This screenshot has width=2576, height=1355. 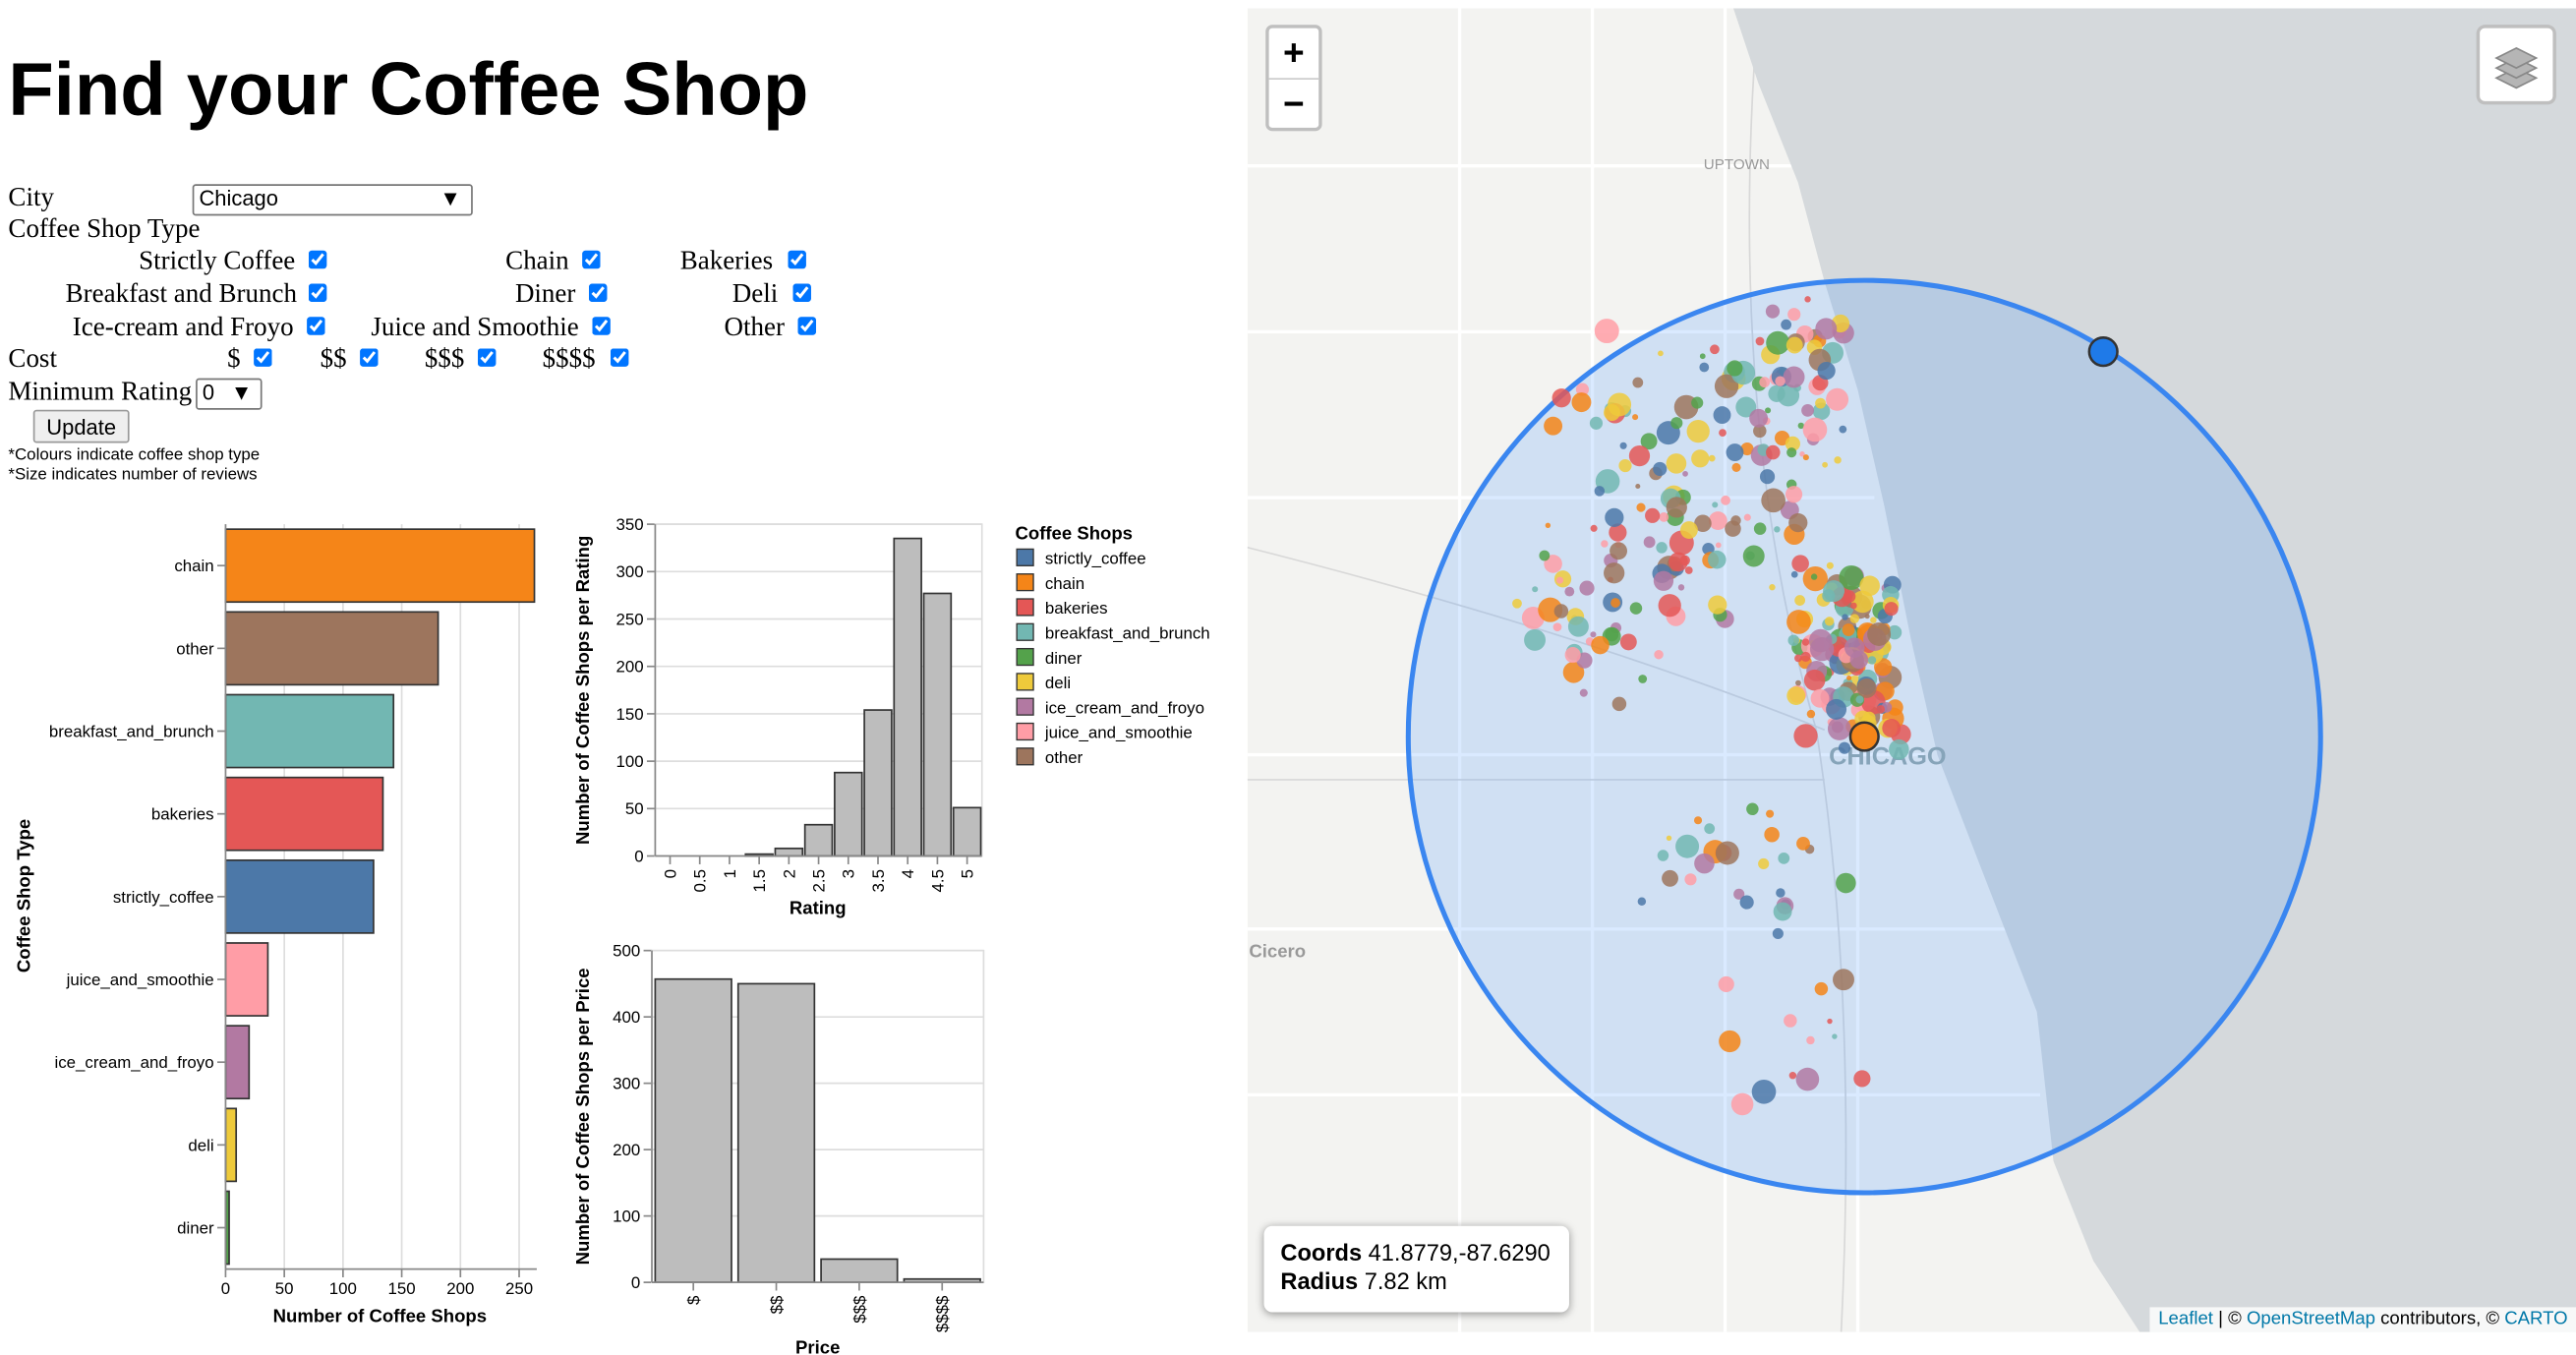 What do you see at coordinates (1864, 736) in the screenshot?
I see `center-marker` at bounding box center [1864, 736].